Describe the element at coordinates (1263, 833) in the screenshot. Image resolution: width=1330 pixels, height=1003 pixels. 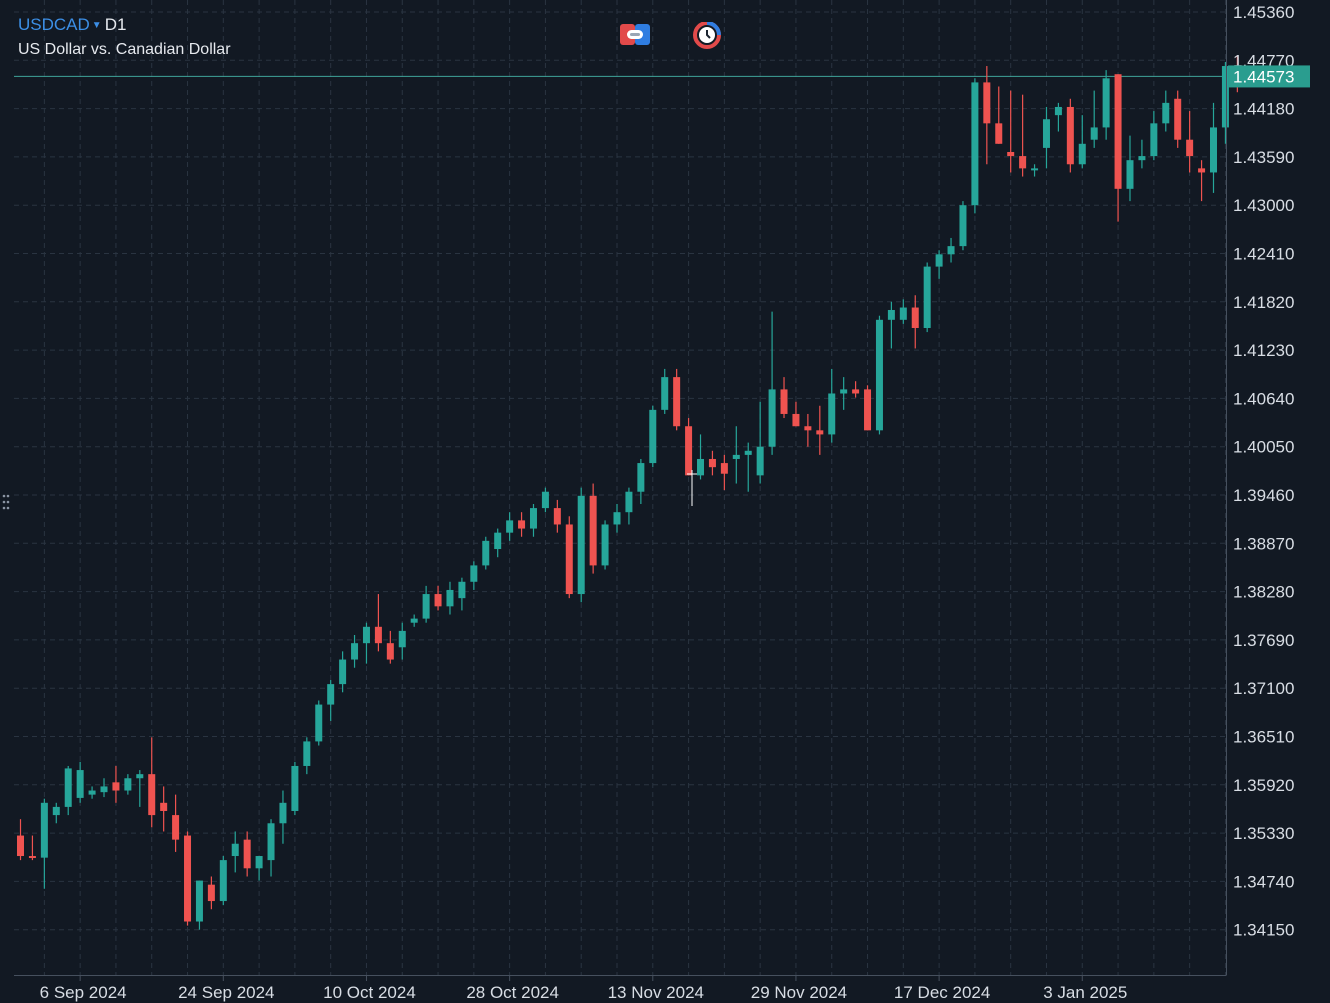
I see `y-tick-label: 1.35330` at that location.